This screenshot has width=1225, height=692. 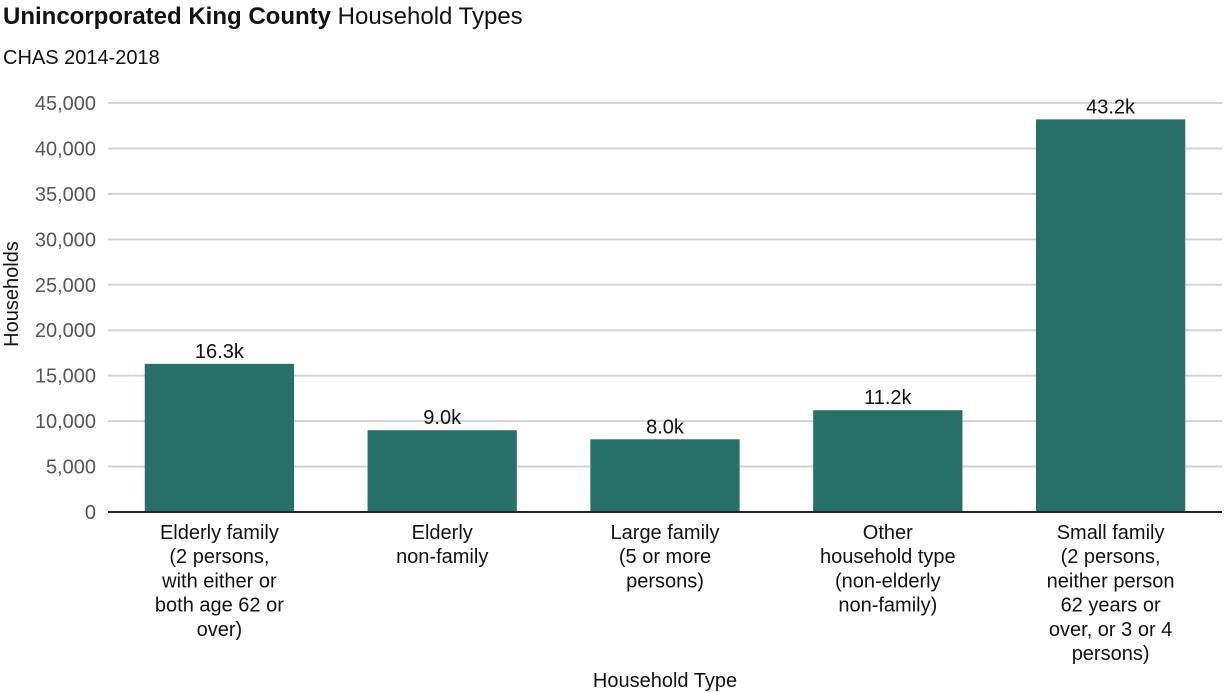 I want to click on y-tick-label: 35,000, so click(x=65, y=195).